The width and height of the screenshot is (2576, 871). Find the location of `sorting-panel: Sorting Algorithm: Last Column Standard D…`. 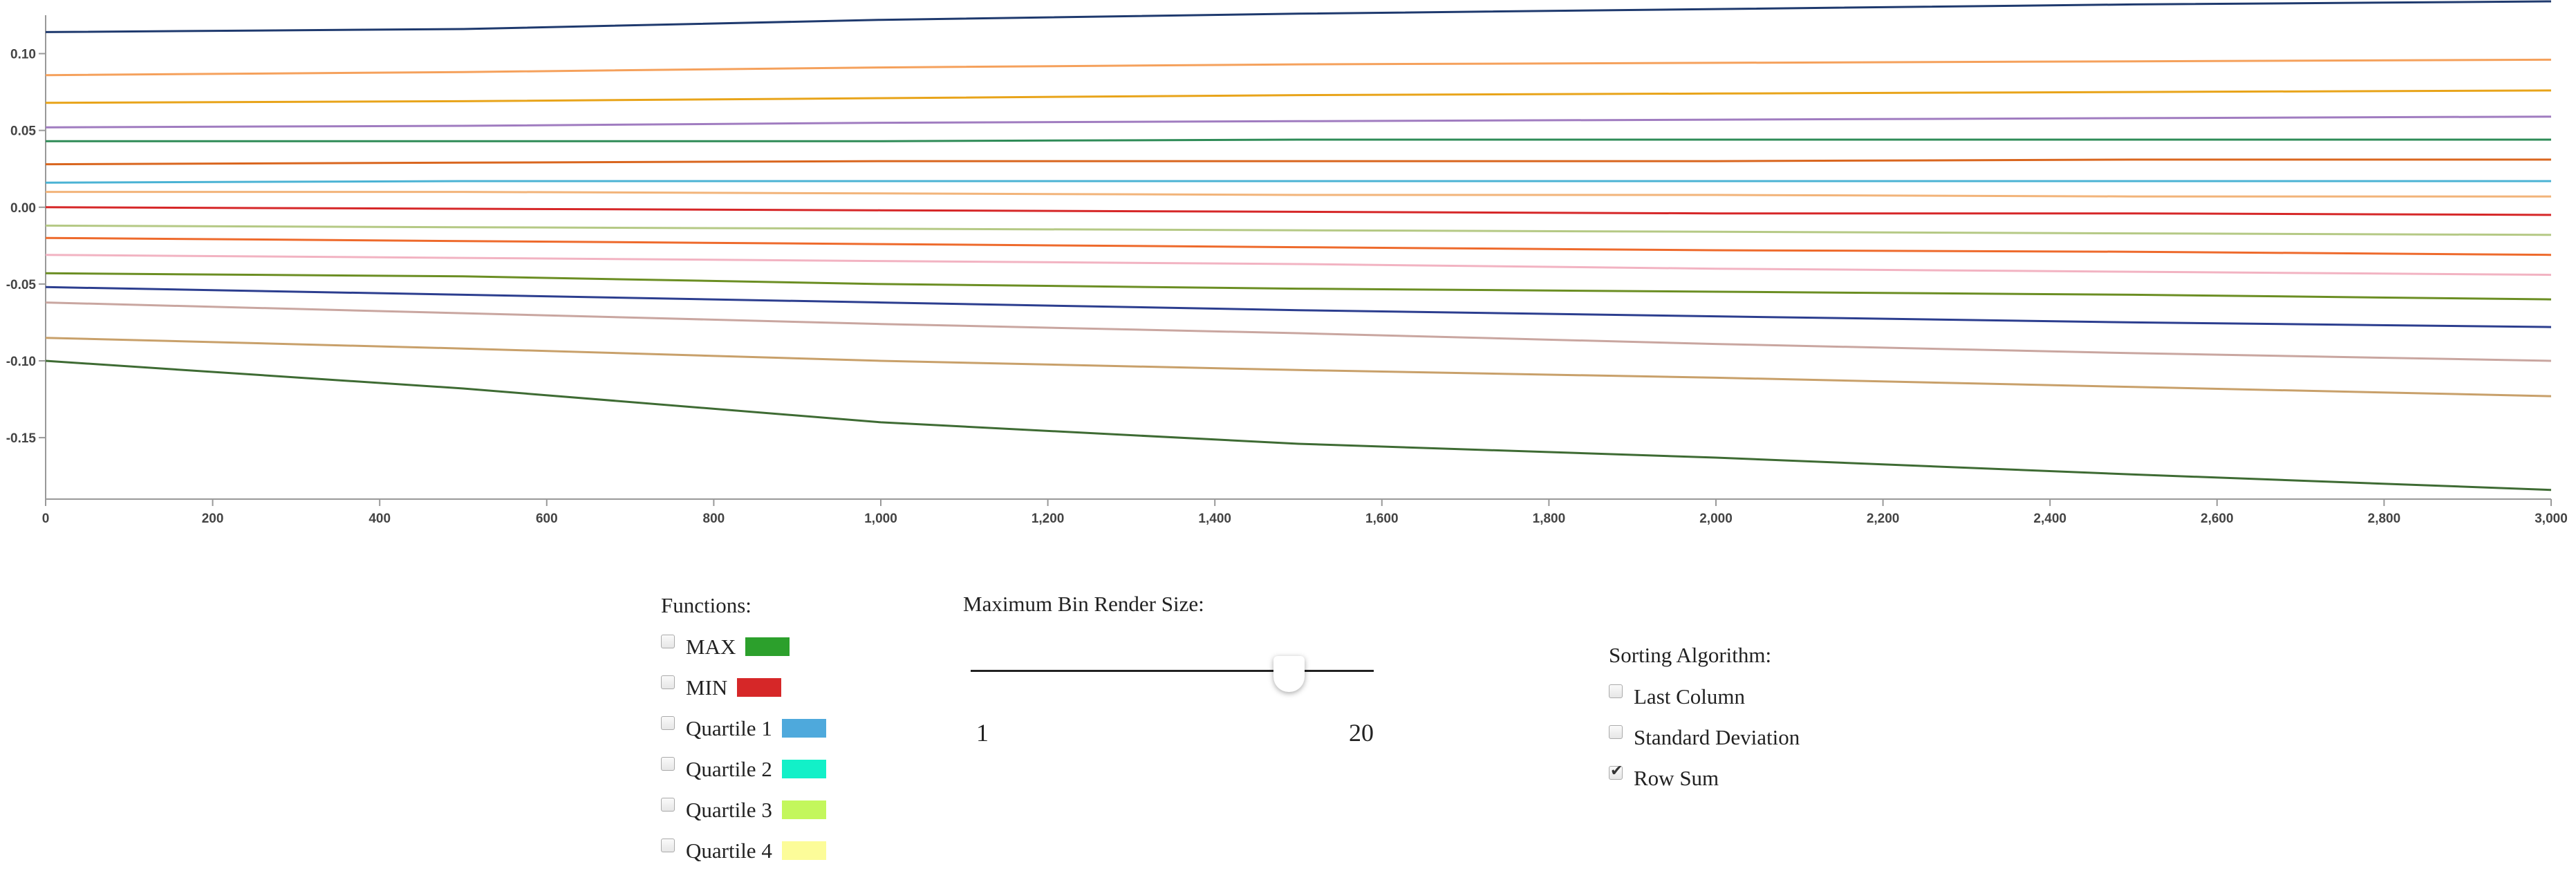

sorting-panel: Sorting Algorithm: Last Column Standard D… is located at coordinates (1704, 721).